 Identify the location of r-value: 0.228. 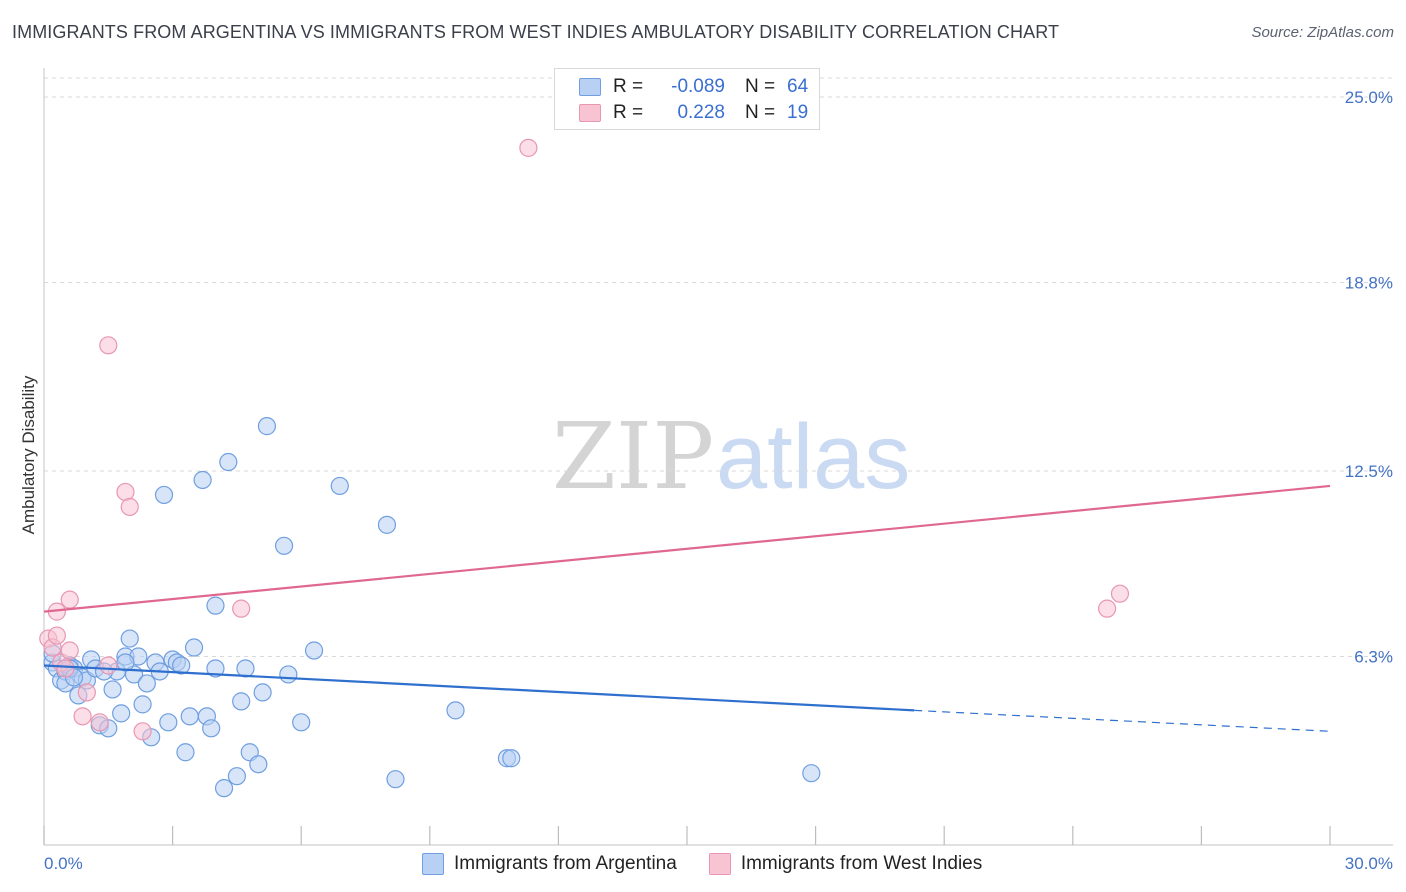
(701, 112).